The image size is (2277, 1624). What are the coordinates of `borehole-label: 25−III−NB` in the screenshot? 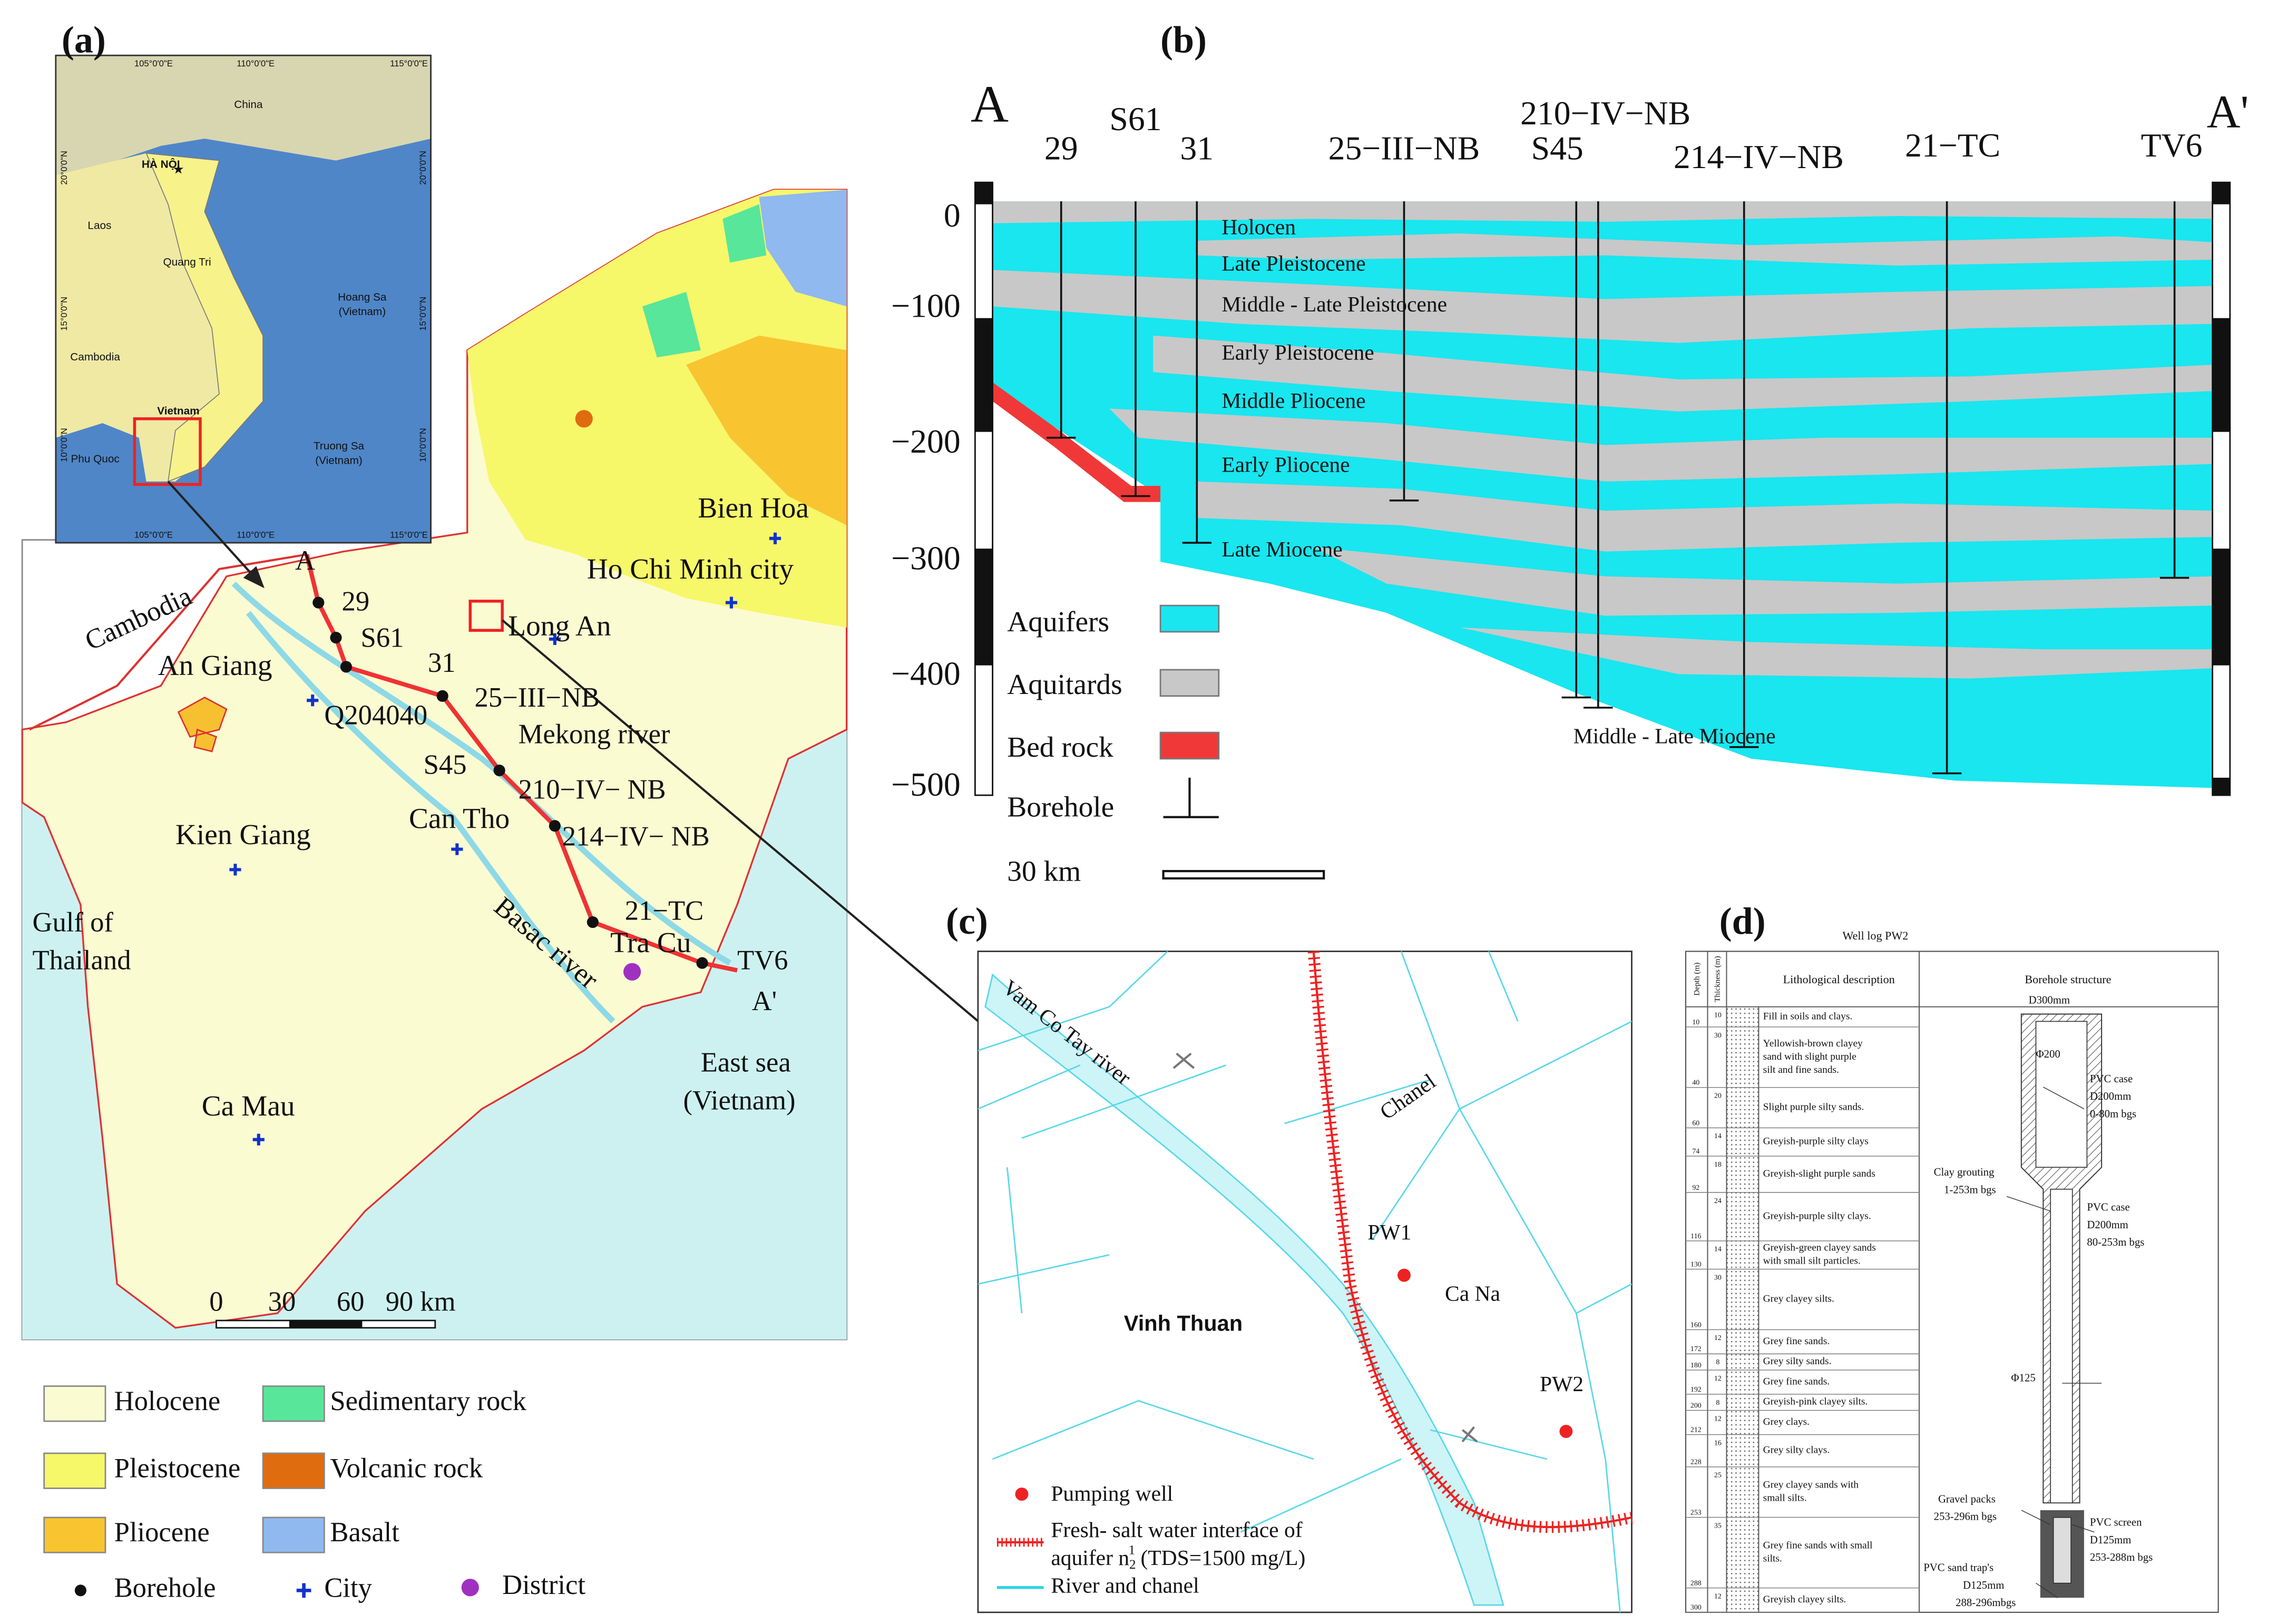 It's located at (1404, 148).